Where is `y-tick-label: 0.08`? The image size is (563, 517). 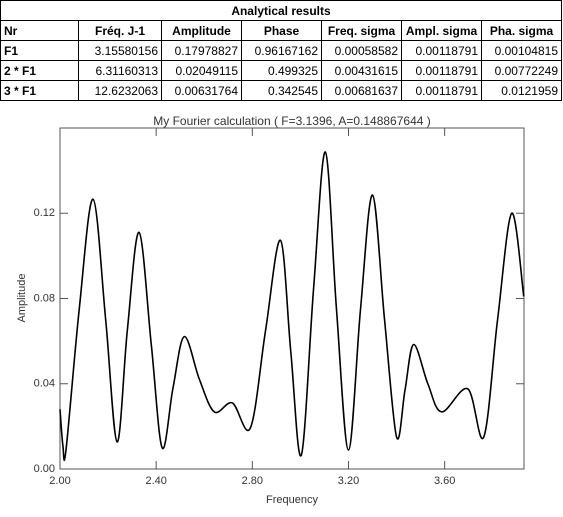
y-tick-label: 0.08 is located at coordinates (44, 298).